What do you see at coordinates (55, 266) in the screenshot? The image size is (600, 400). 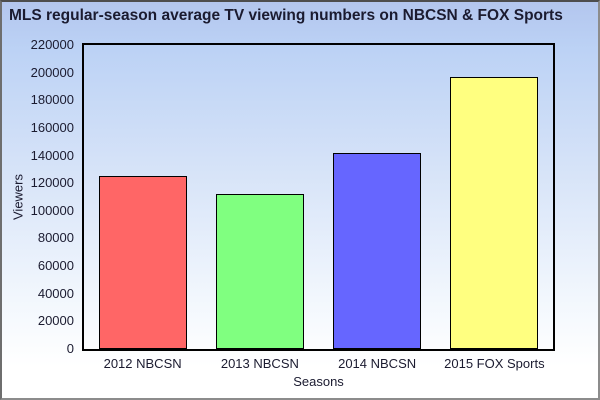 I see `y-tick-60000: 60000` at bounding box center [55, 266].